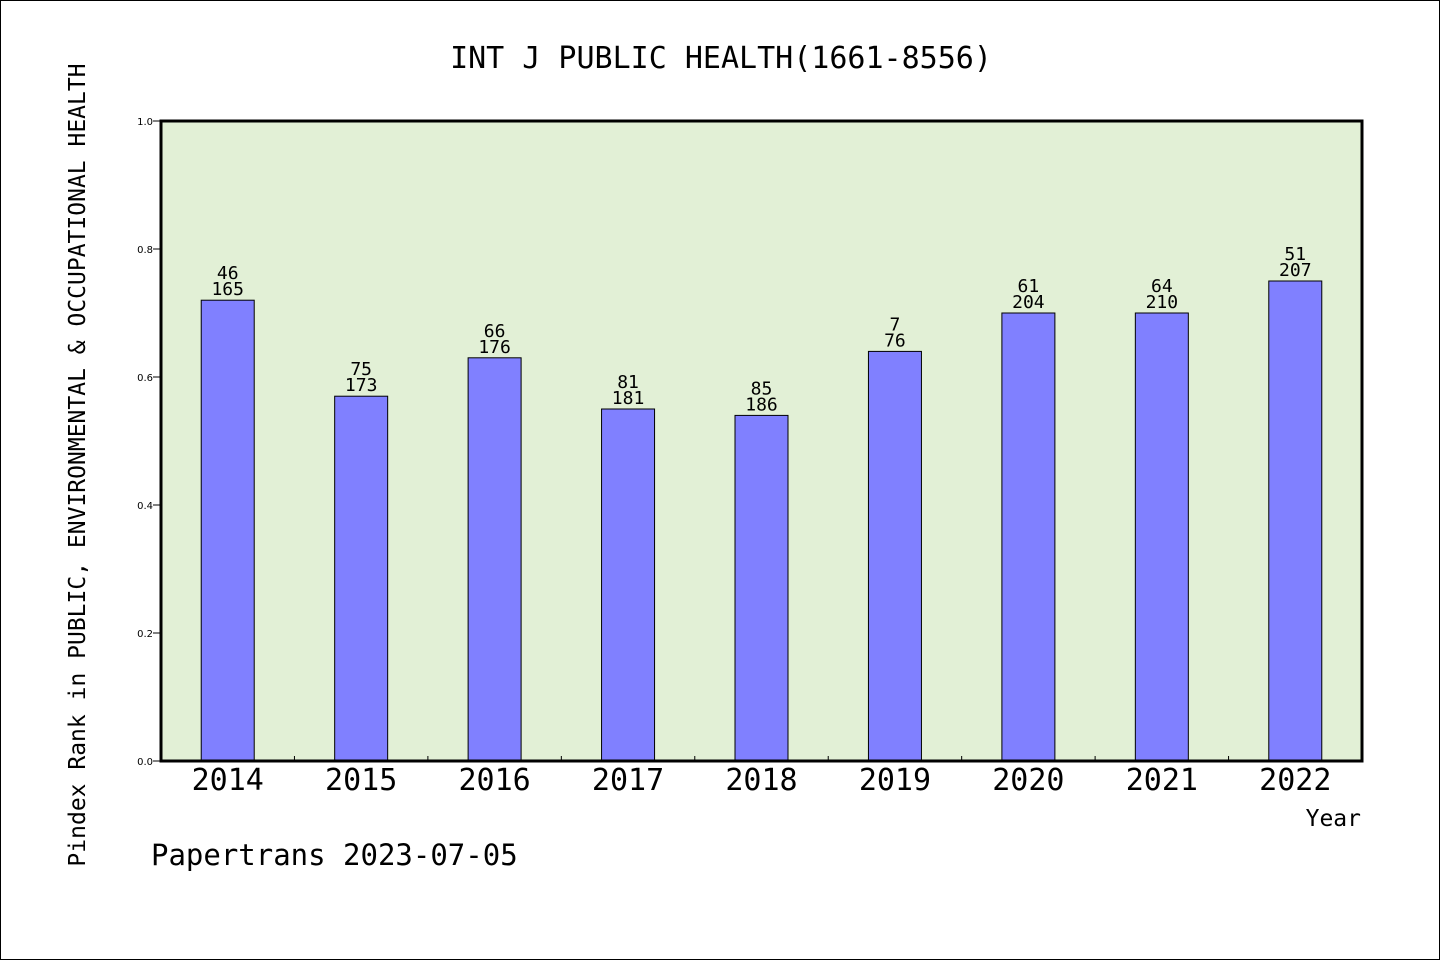 This screenshot has height=961, width=1440. I want to click on bar-2016, so click(494, 559).